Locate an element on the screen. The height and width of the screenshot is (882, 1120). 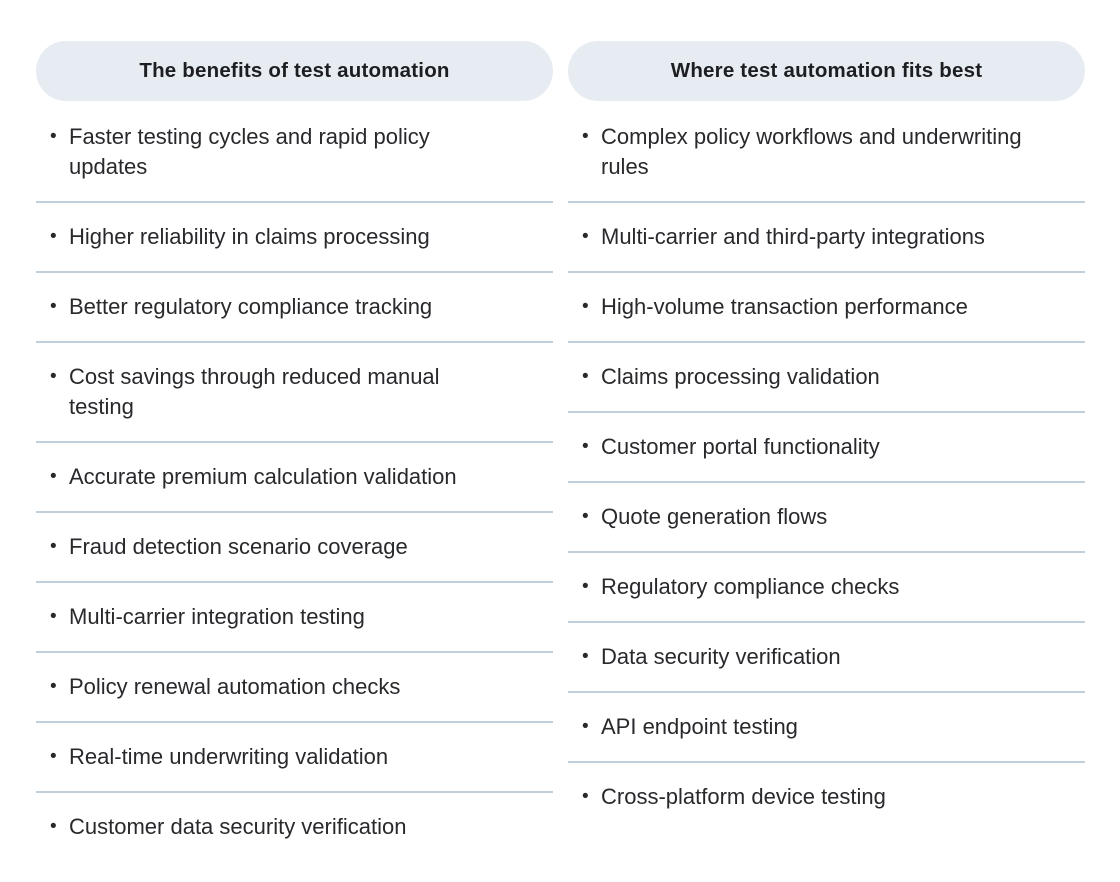
list-item-text: Customer data security verification is located at coordinates (238, 826).